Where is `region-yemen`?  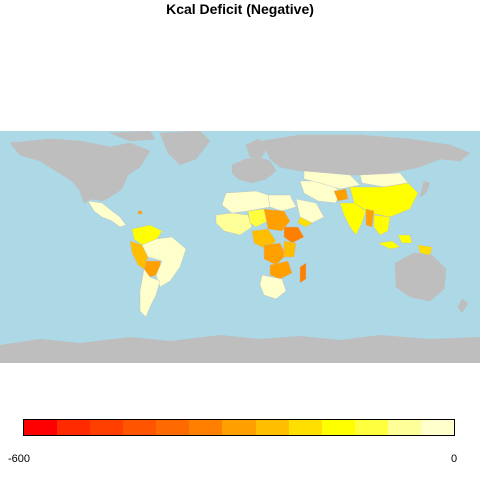
region-yemen is located at coordinates (305, 222).